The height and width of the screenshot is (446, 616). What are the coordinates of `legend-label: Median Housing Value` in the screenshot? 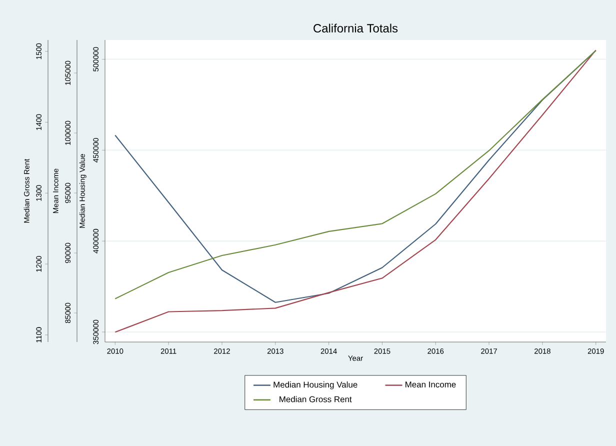 It's located at (316, 385).